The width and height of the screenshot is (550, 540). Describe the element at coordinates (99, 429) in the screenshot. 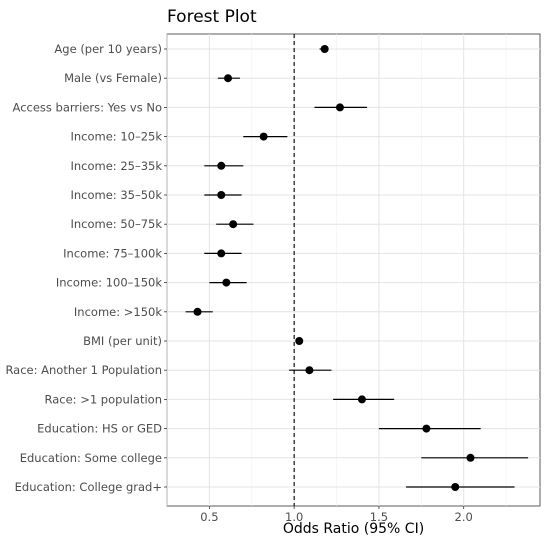

I see `y-tick-label: Education: HS or GED` at that location.